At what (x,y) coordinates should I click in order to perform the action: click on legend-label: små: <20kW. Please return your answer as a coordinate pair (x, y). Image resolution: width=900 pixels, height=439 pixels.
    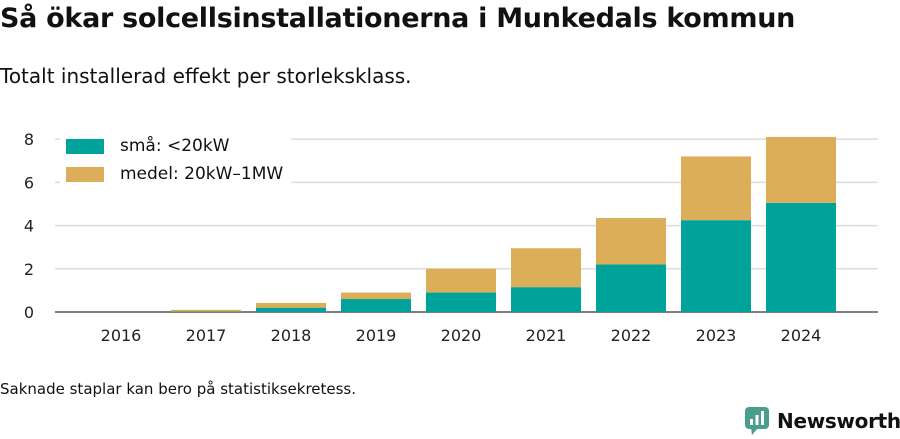
    Looking at the image, I should click on (175, 146).